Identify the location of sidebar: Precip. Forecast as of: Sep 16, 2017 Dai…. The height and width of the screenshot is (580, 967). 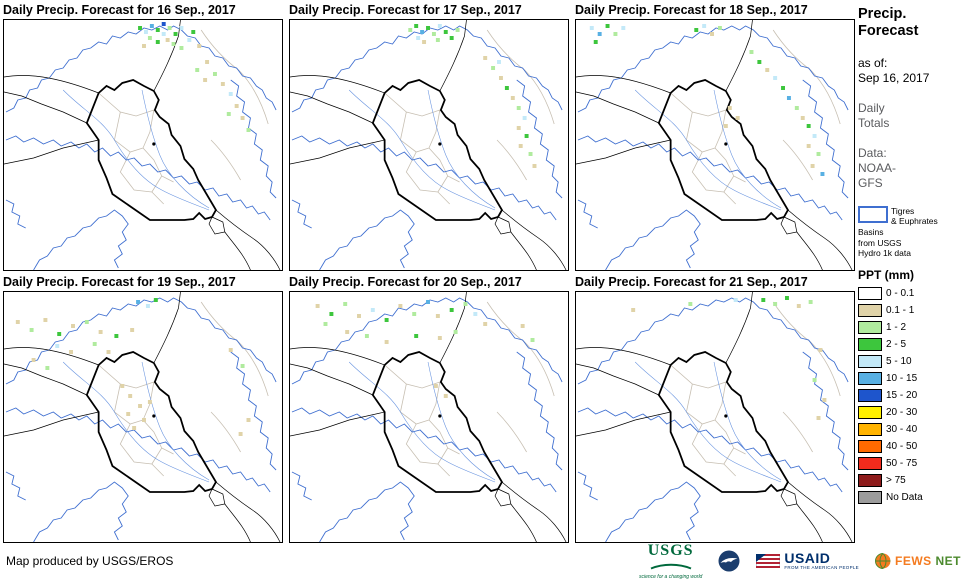
(911, 256).